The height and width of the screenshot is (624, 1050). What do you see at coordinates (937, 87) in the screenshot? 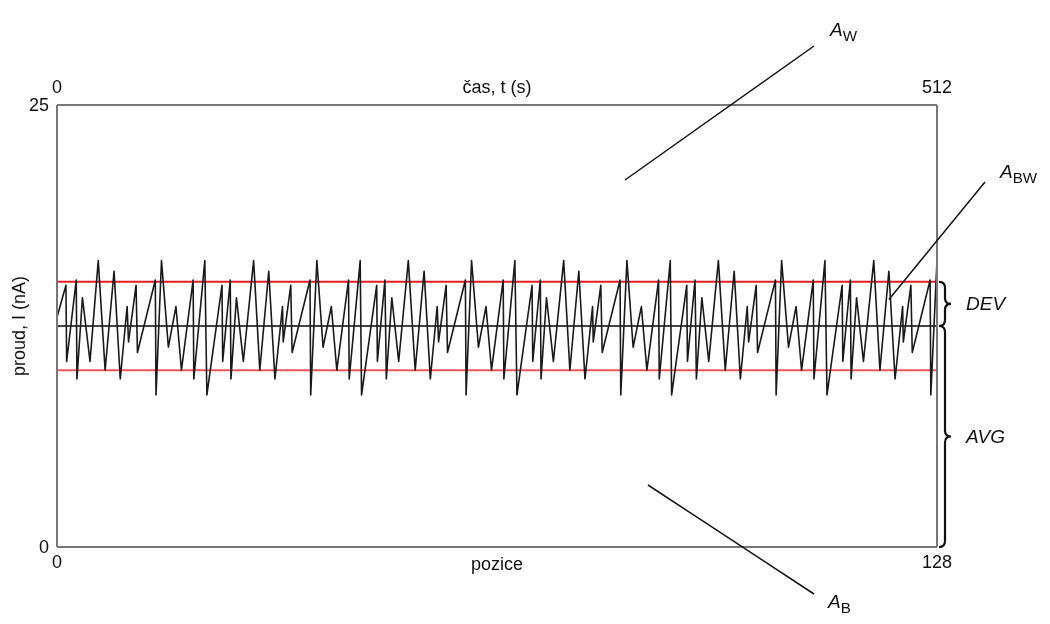
I see `x2-tick-label: 512` at bounding box center [937, 87].